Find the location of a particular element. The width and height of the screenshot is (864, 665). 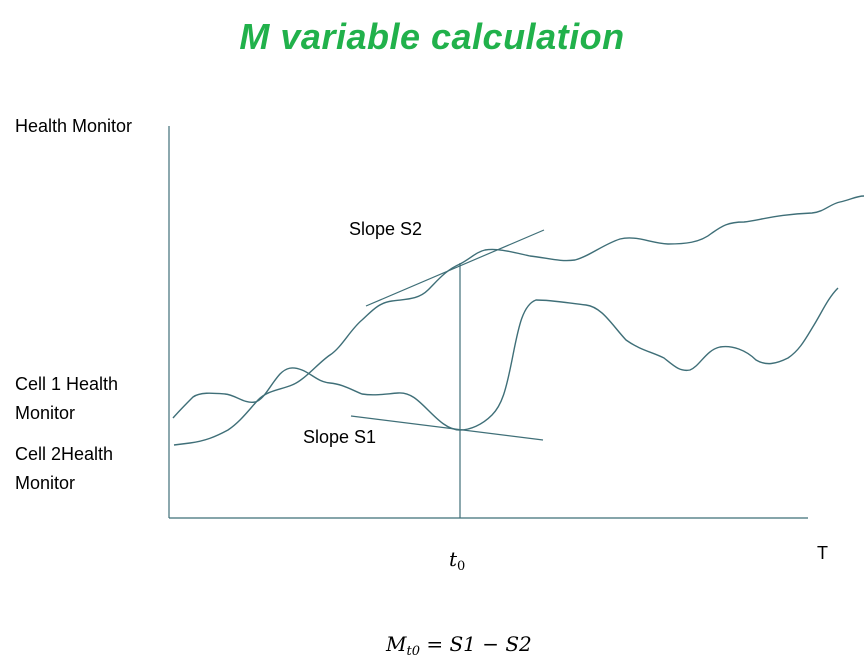

diagram-title: M variable calculation is located at coordinates (432, 36).